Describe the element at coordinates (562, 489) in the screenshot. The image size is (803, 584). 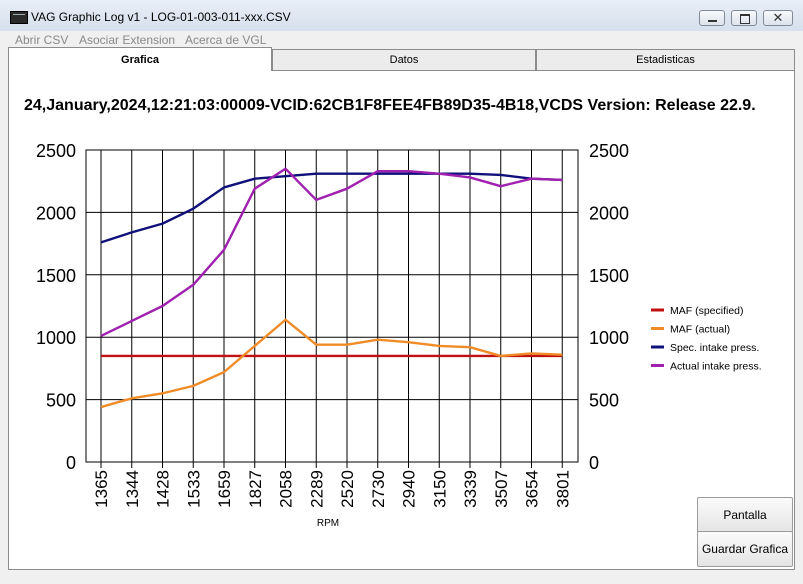
I see `x-tick-label: 3801` at that location.